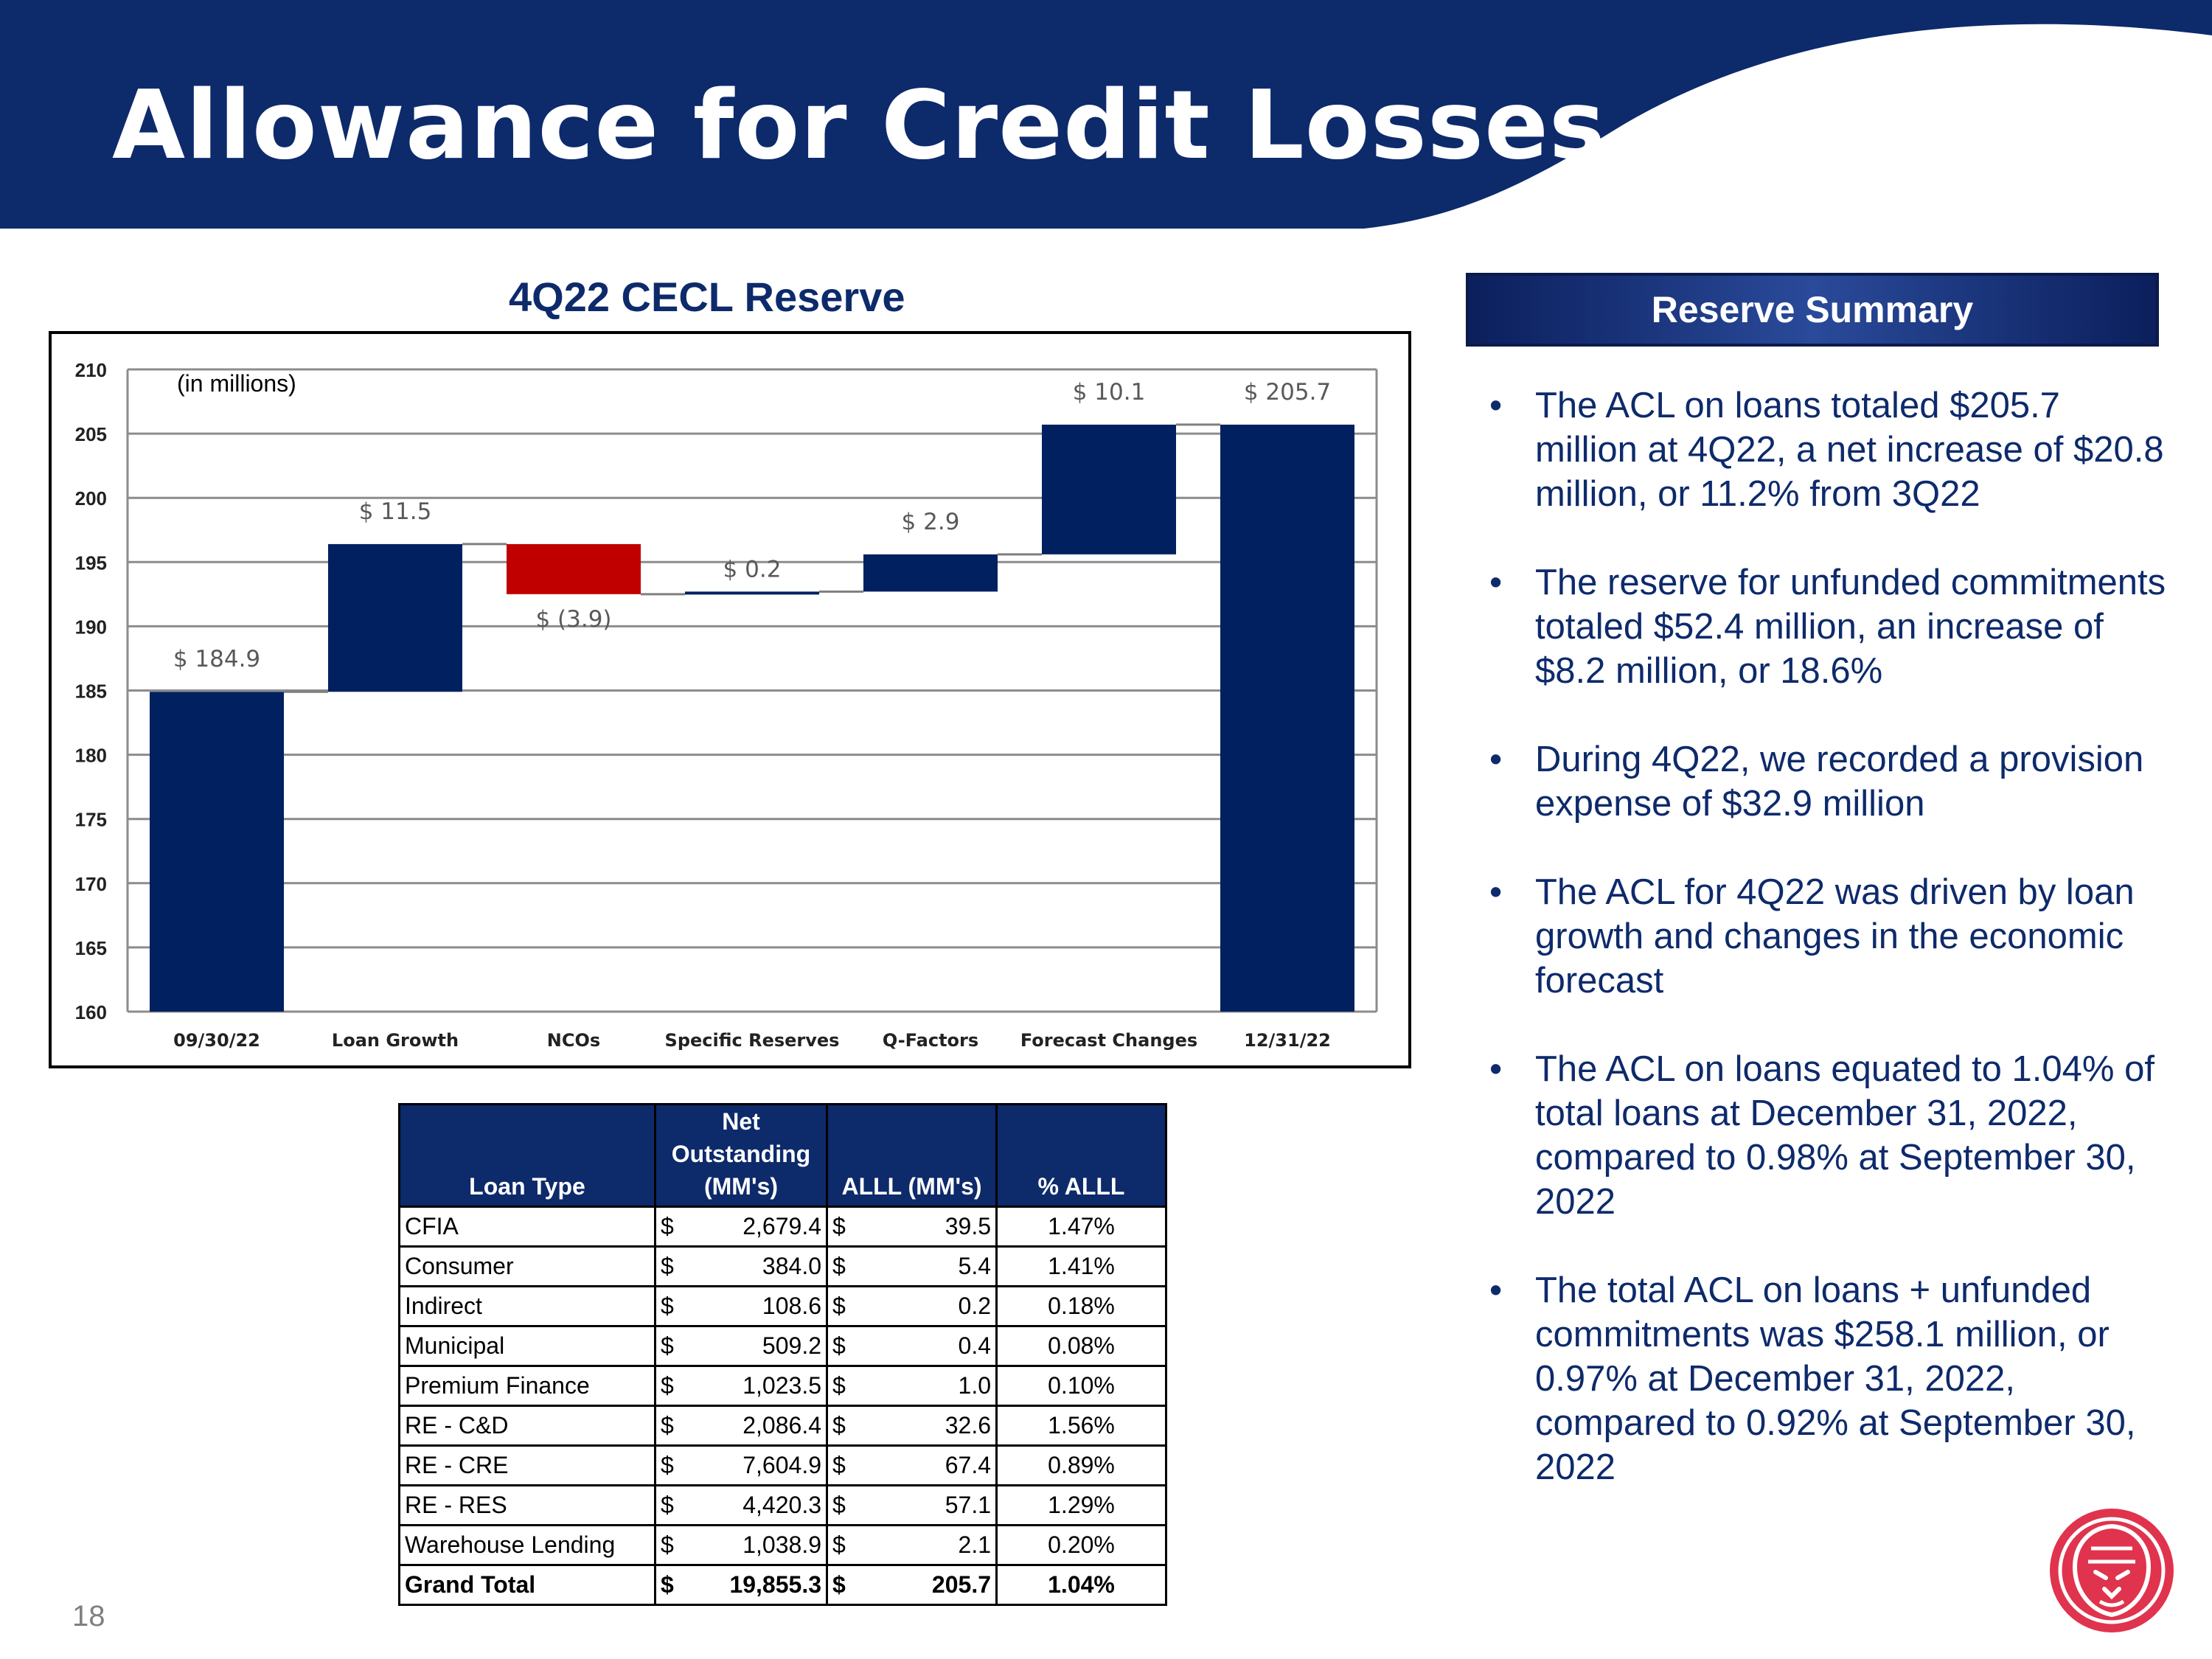 This screenshot has height=1659, width=2212. I want to click on table-row: Warehouse Lending $1,038.9 $2.1 0.20%, so click(782, 1545).